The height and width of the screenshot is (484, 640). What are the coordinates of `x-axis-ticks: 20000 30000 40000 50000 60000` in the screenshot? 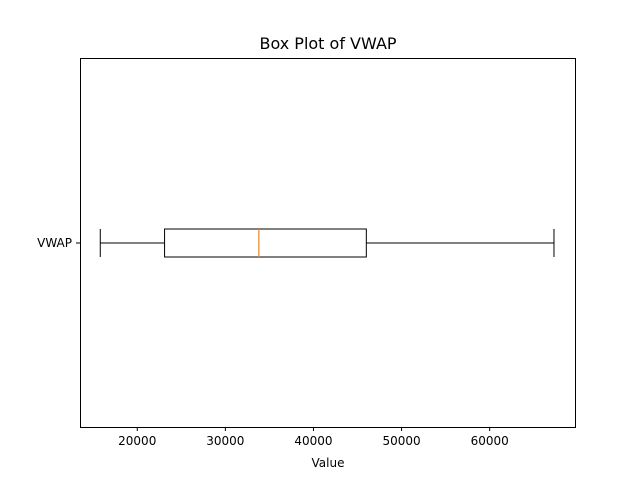 It's located at (313, 437).